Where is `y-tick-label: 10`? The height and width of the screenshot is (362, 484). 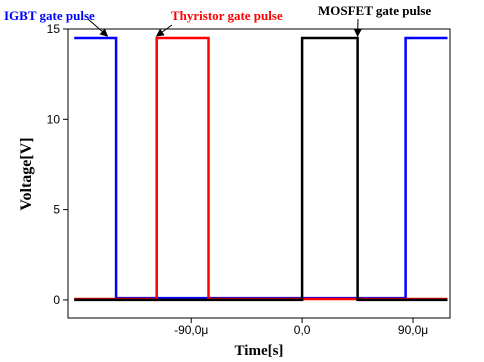
y-tick-label: 10 is located at coordinates (54, 119).